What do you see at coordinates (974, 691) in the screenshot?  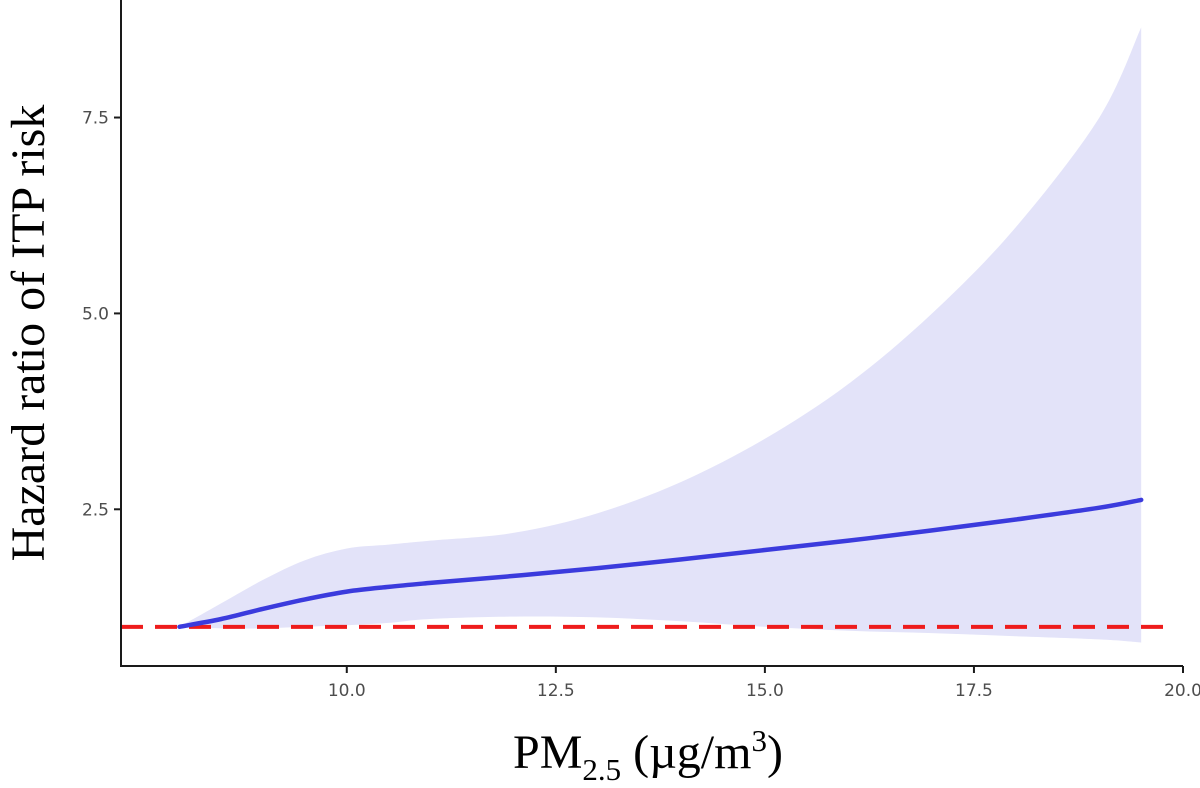 I see `x-tick-label: 17.5` at bounding box center [974, 691].